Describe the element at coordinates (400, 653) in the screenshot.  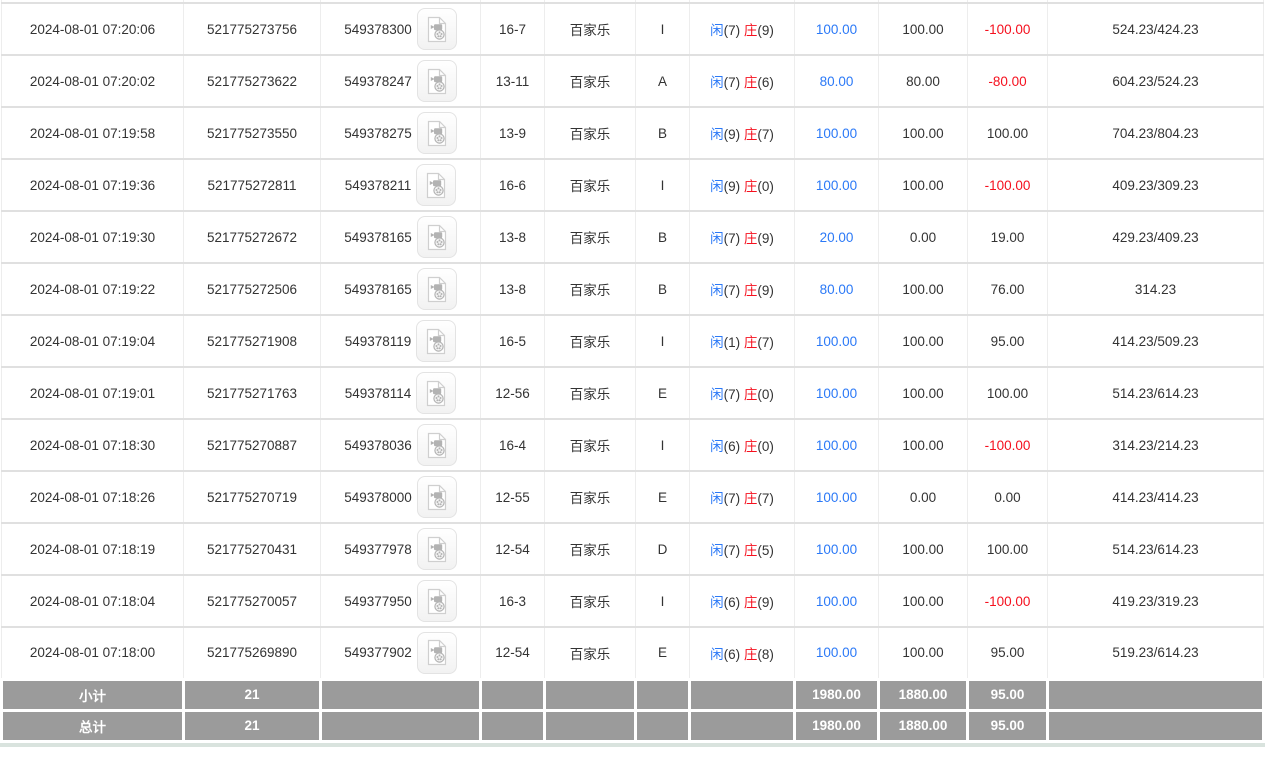
I see `round-cell: 549377902` at that location.